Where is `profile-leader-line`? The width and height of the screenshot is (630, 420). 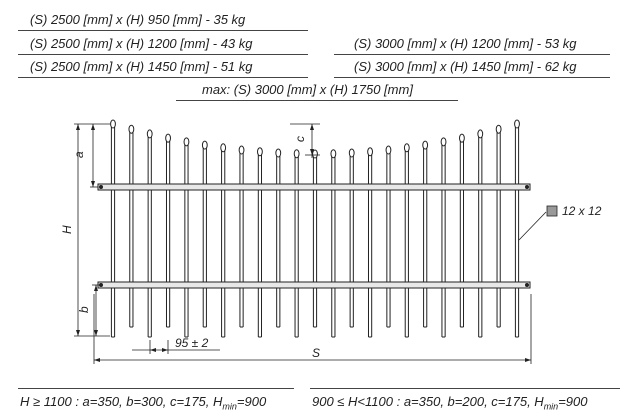 profile-leader-line is located at coordinates (532, 226).